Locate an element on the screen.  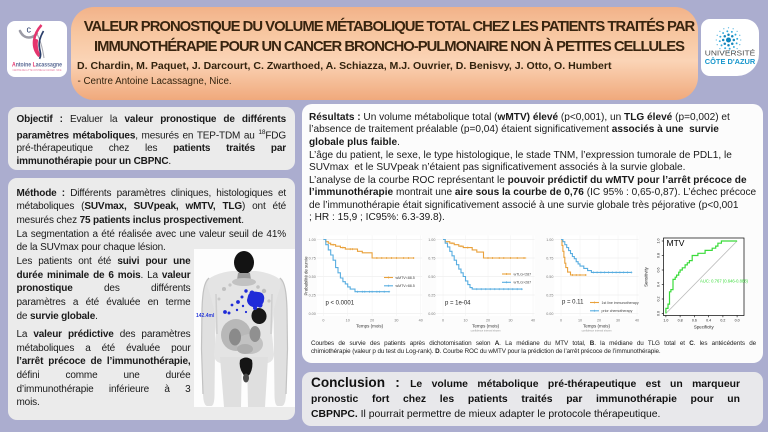
svg-text: Probabilité de survie is located at coordinates (306, 276).